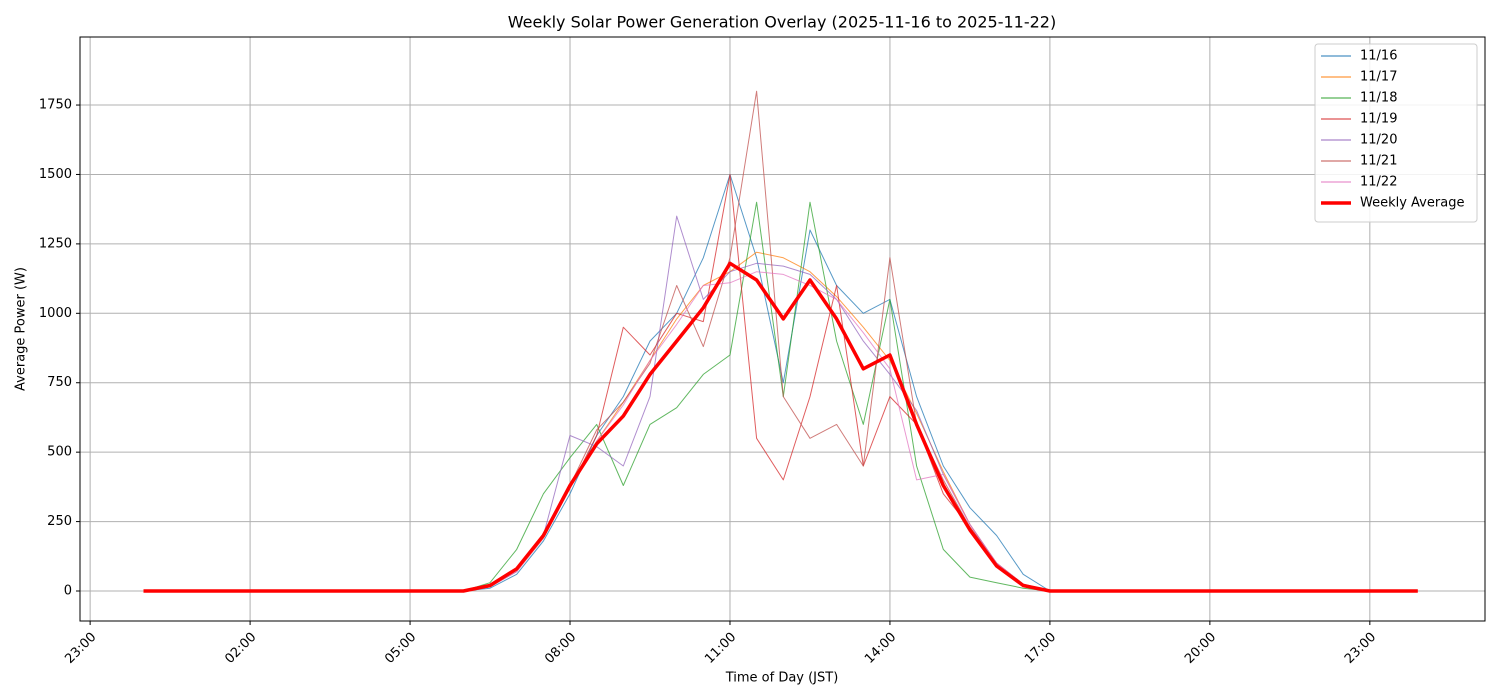  Describe the element at coordinates (1378, 182) in the screenshot. I see `legend-label: 11/22` at that location.